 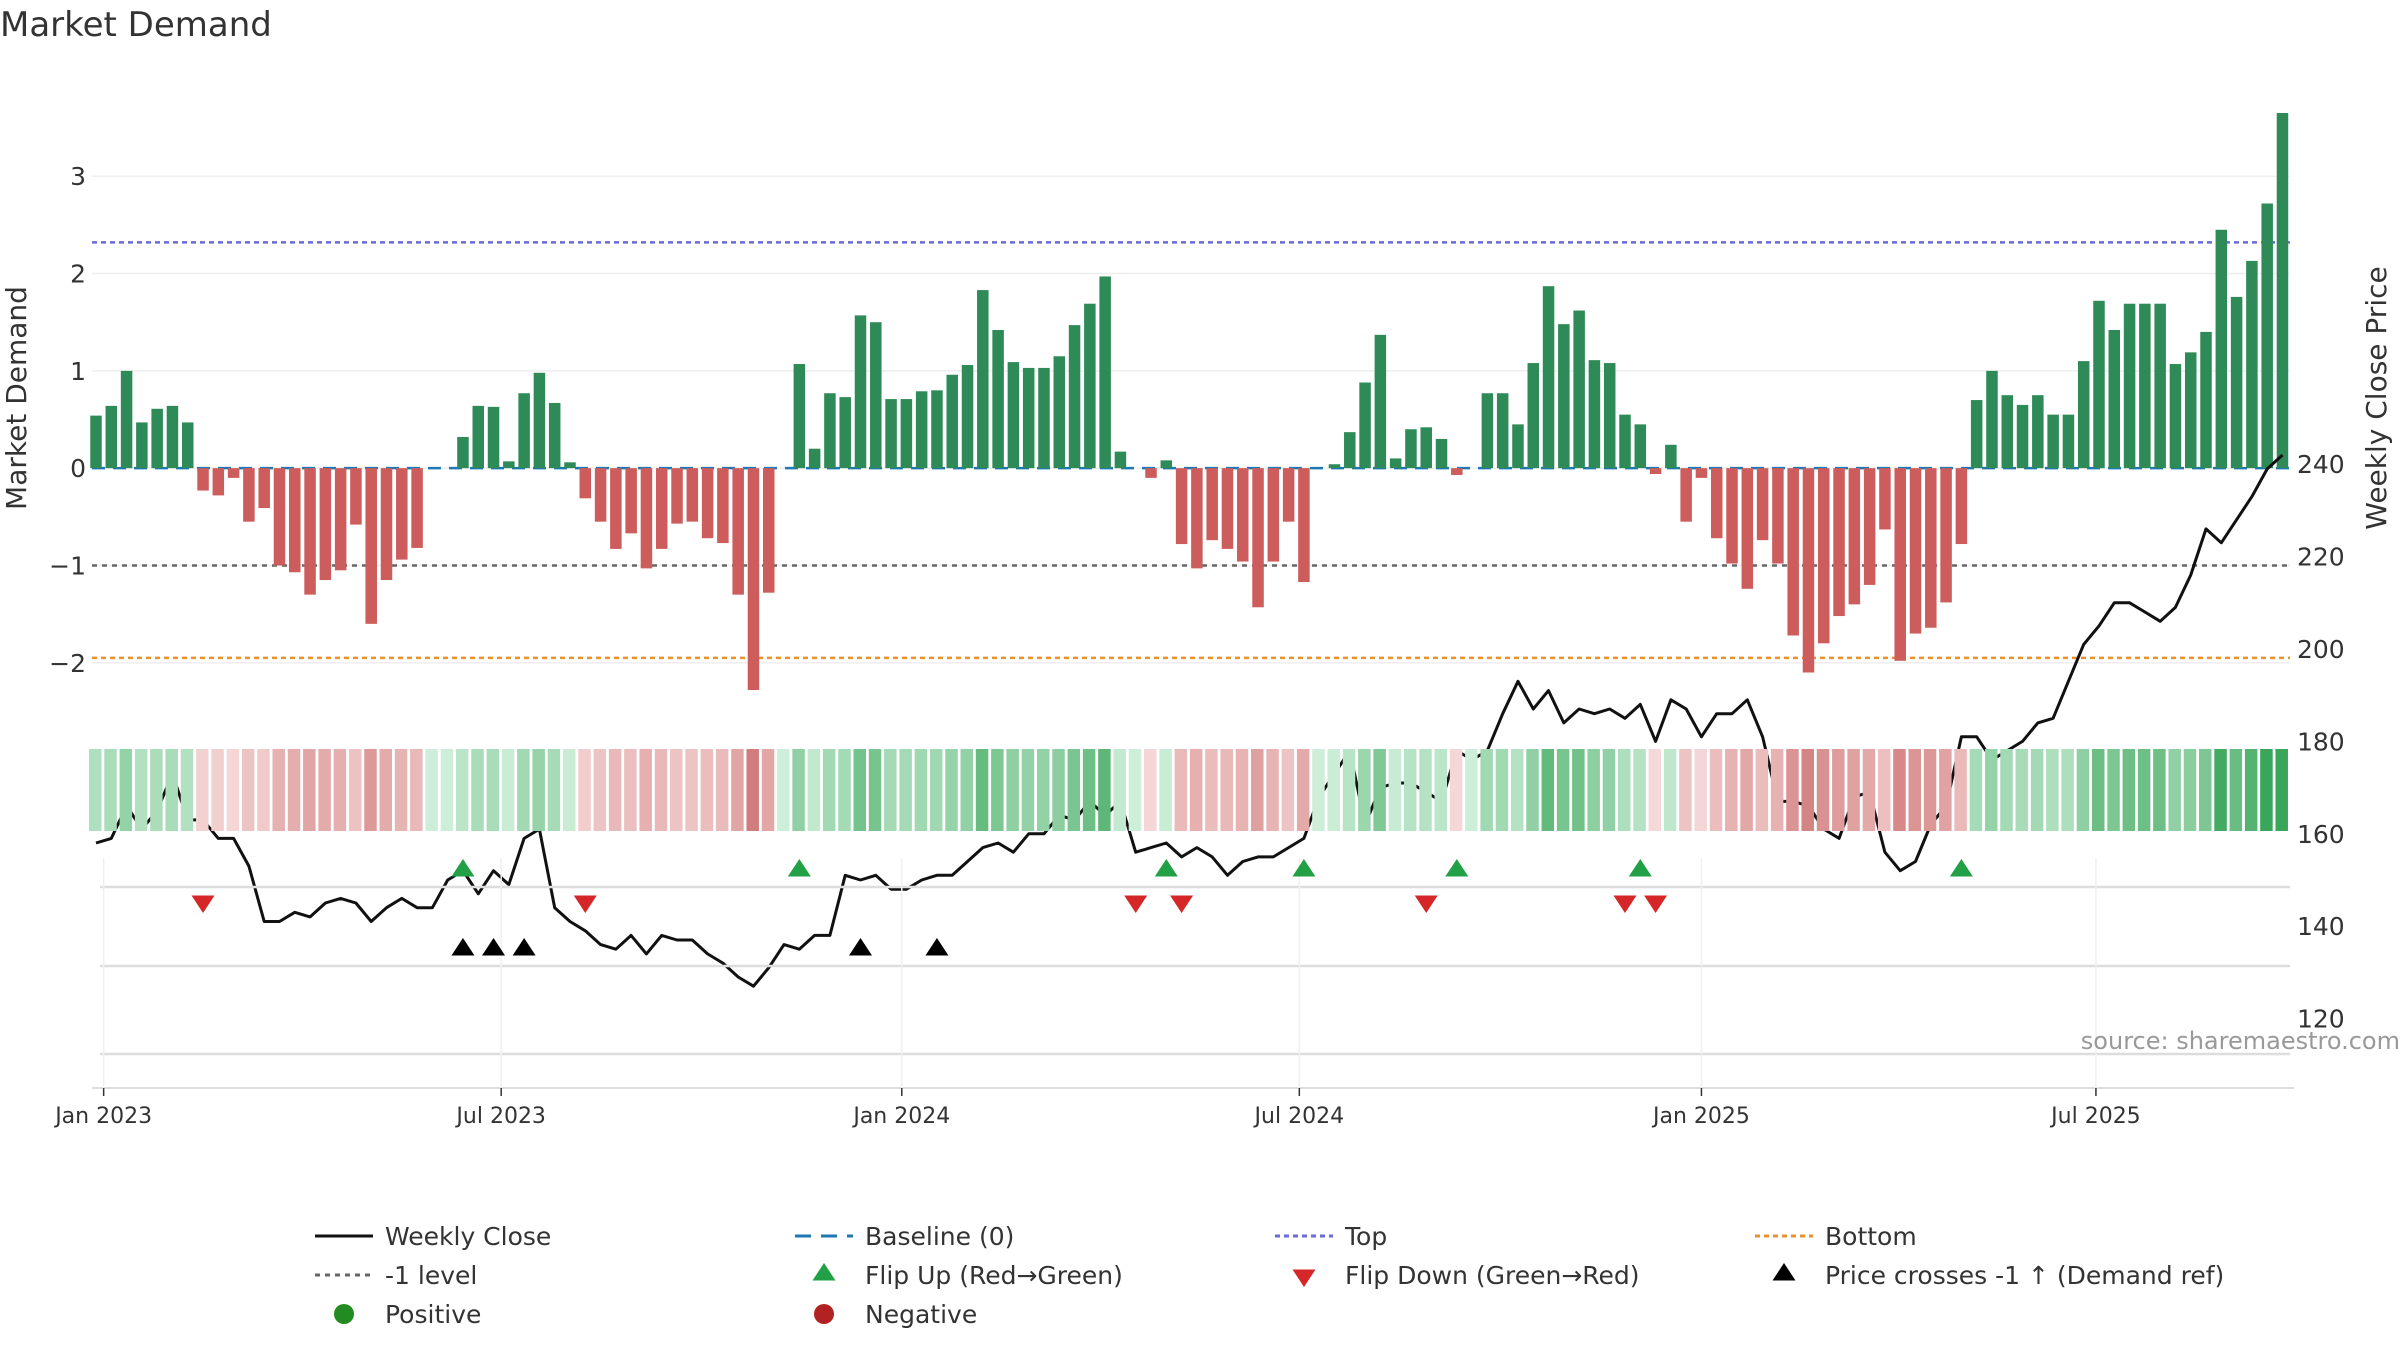 I want to click on left-tick-label: 1, so click(x=78, y=371).